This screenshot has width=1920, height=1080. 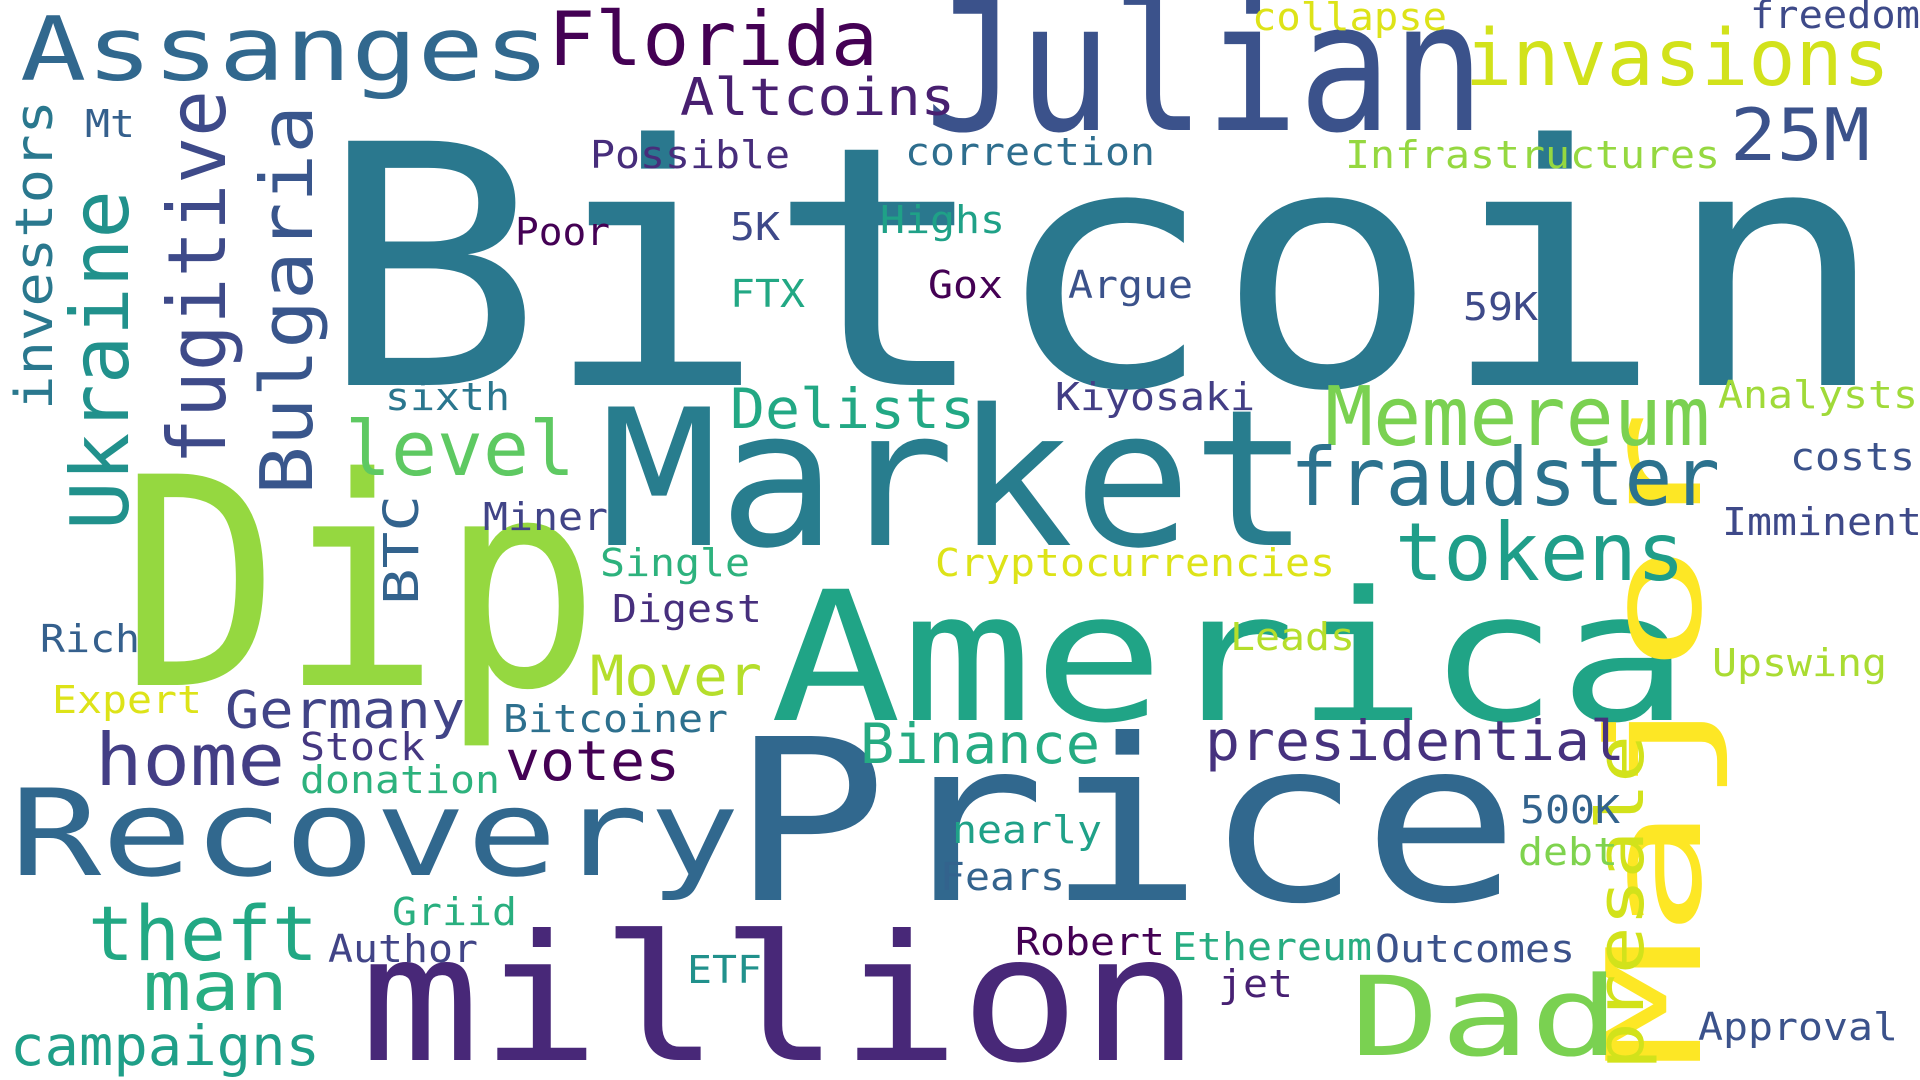 What do you see at coordinates (817, 98) in the screenshot?
I see `word-altcoins: Altcoins` at bounding box center [817, 98].